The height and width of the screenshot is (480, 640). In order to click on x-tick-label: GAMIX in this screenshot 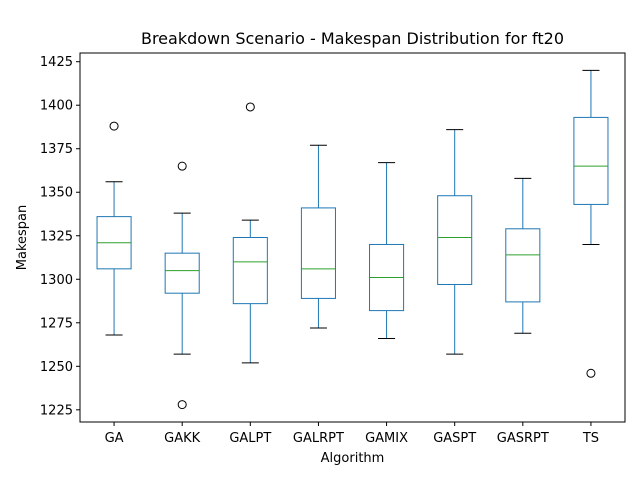, I will do `click(386, 438)`.